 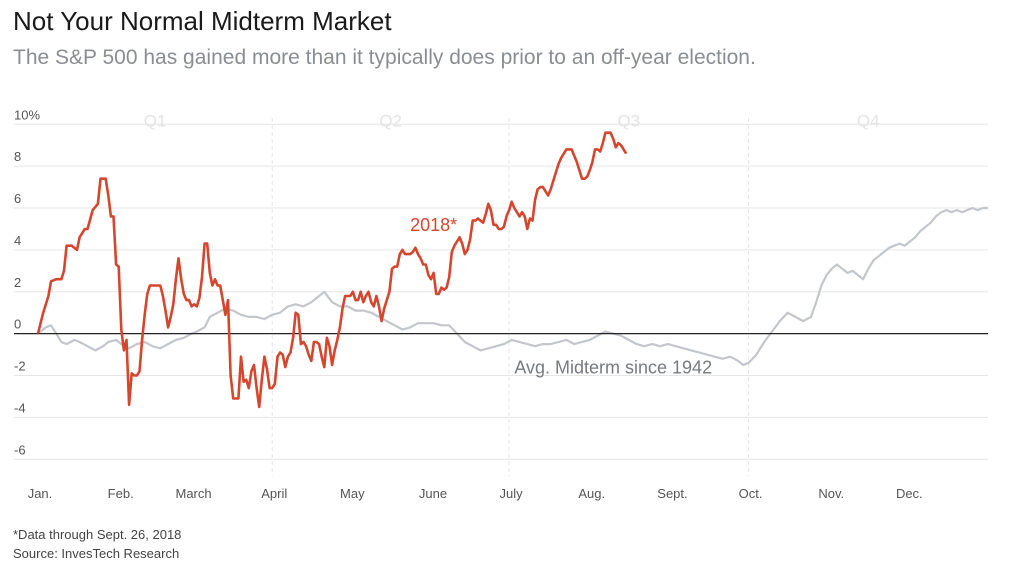 What do you see at coordinates (17, 282) in the screenshot?
I see `y-tick-label: 2` at bounding box center [17, 282].